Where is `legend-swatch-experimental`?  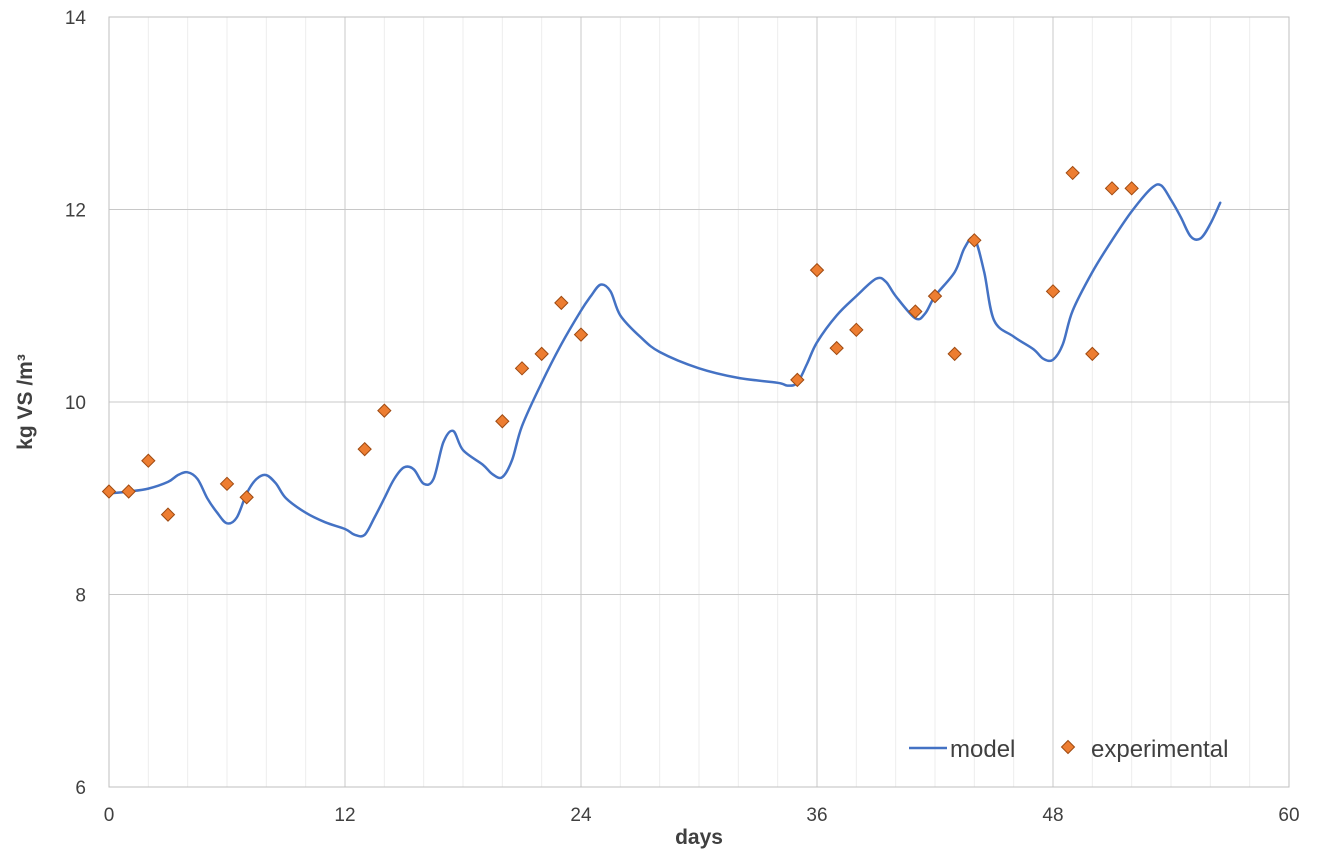
legend-swatch-experimental is located at coordinates (1068, 747).